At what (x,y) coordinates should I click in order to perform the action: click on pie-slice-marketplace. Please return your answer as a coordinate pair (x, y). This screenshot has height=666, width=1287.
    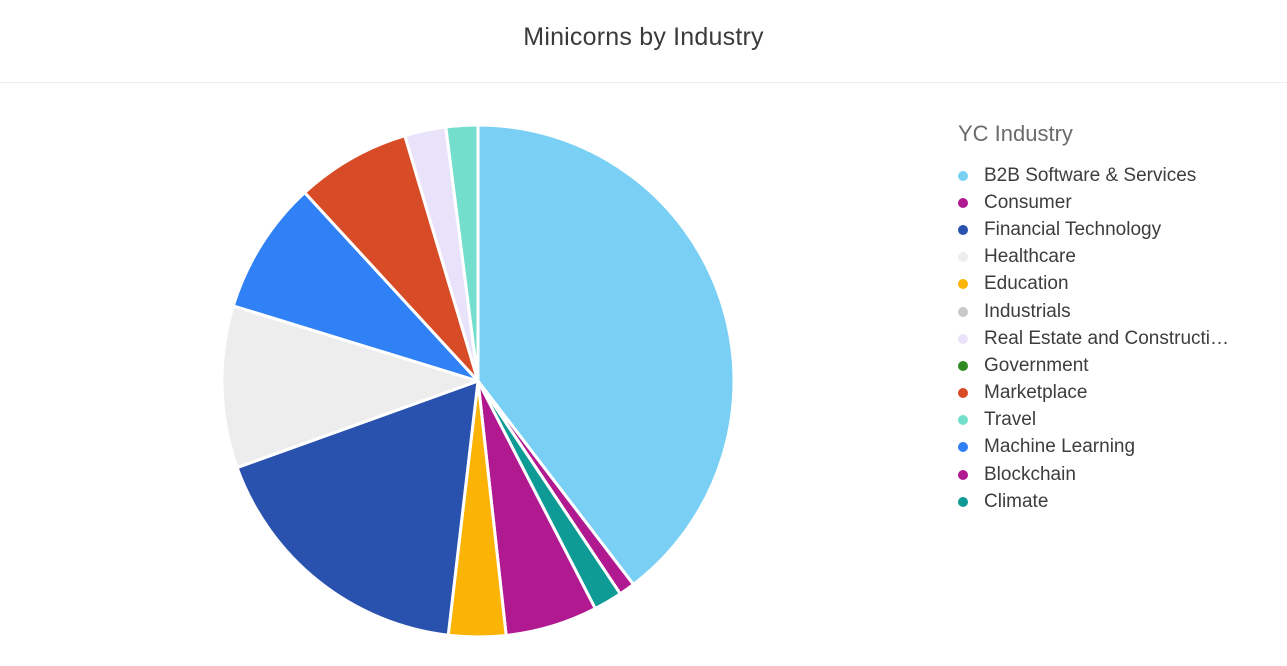
    Looking at the image, I should click on (391, 258).